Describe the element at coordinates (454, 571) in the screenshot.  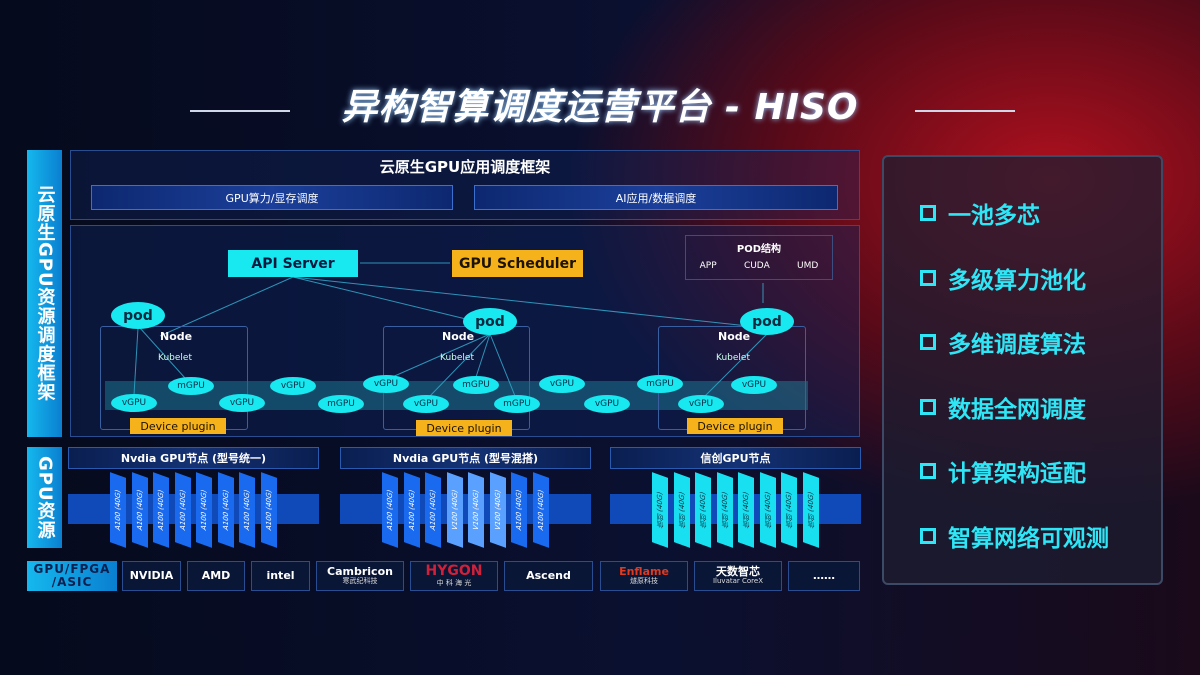
I see `vendor-name: HYGON` at that location.